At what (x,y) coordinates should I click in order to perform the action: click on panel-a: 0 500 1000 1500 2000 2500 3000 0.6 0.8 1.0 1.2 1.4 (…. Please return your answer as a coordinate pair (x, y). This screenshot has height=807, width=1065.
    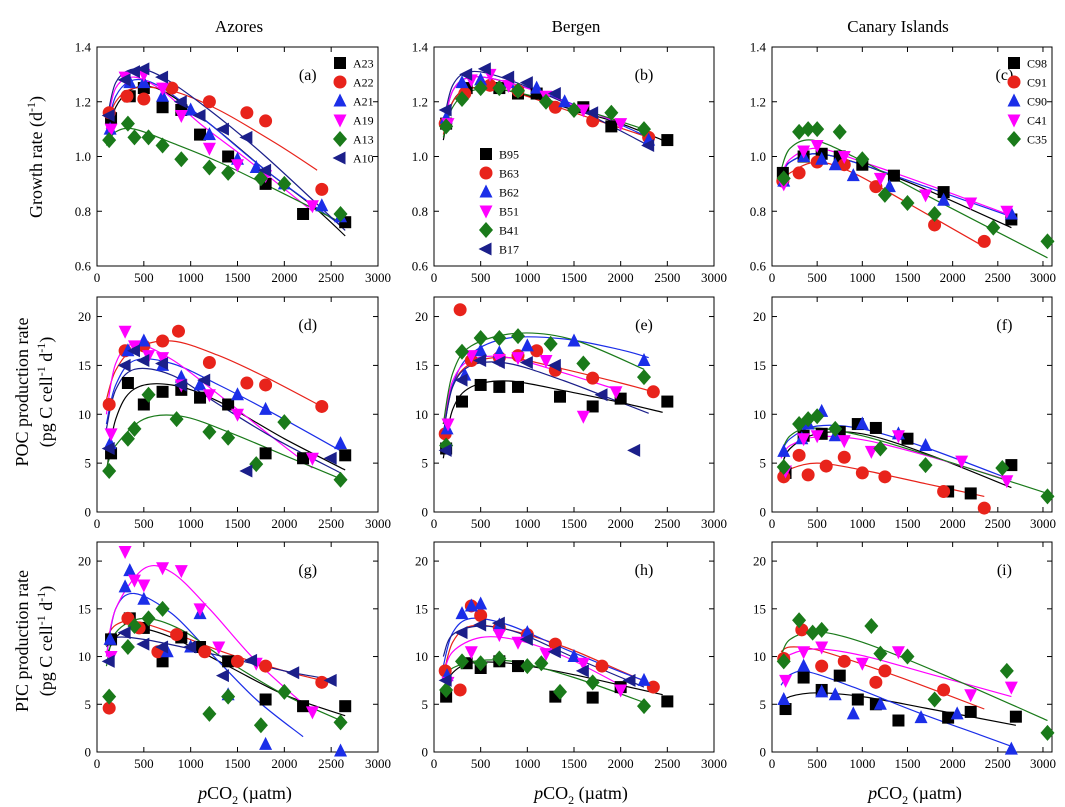
    Looking at the image, I should click on (233, 163).